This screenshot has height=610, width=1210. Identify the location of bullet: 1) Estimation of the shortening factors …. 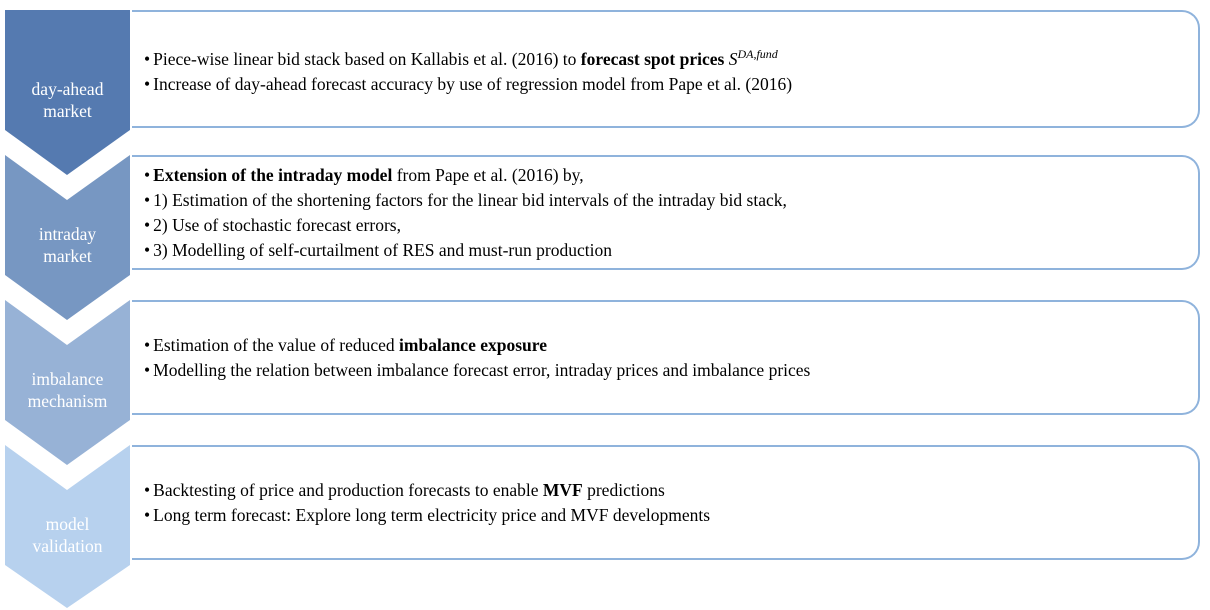
(671, 200).